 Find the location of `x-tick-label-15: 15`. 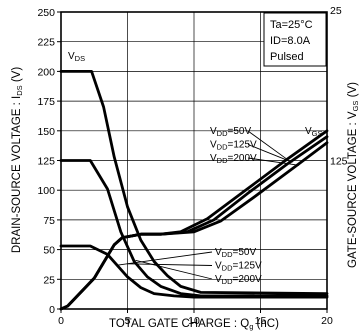

x-tick-label-15: 15 is located at coordinates (261, 321).